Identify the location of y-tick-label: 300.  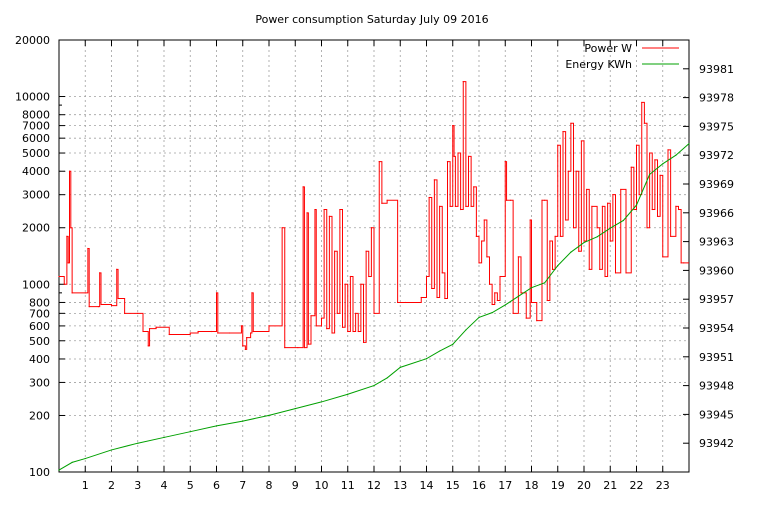
(39, 382).